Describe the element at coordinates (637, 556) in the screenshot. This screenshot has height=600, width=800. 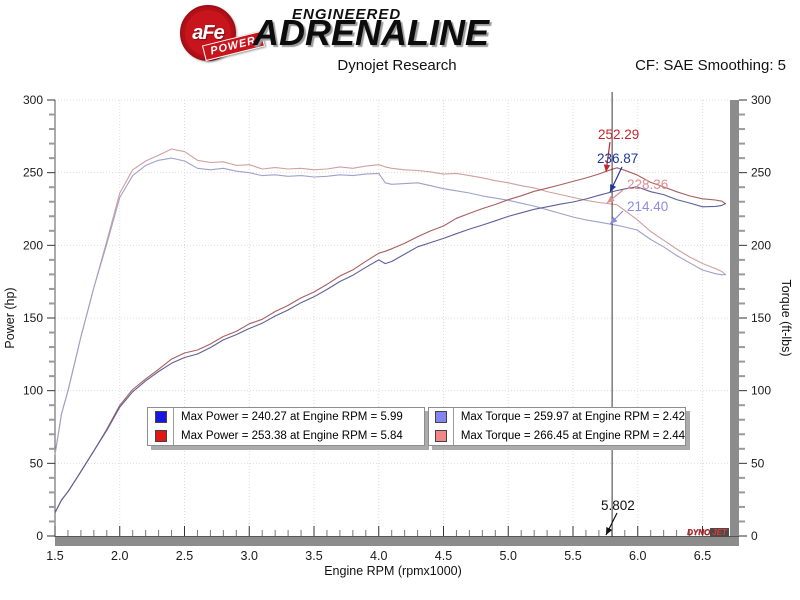
I see `svg-text: 6.0` at that location.